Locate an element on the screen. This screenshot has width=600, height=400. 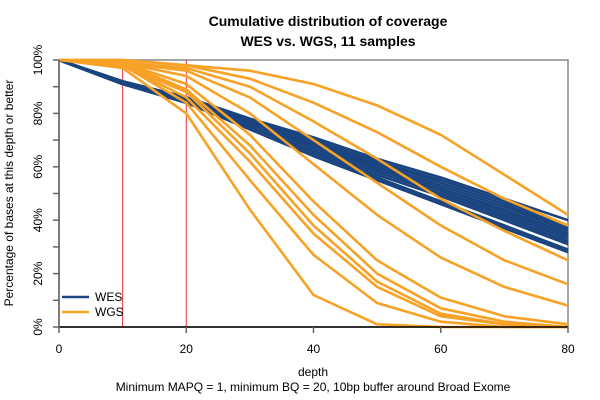
y-tick-label: 20% is located at coordinates (38, 273).